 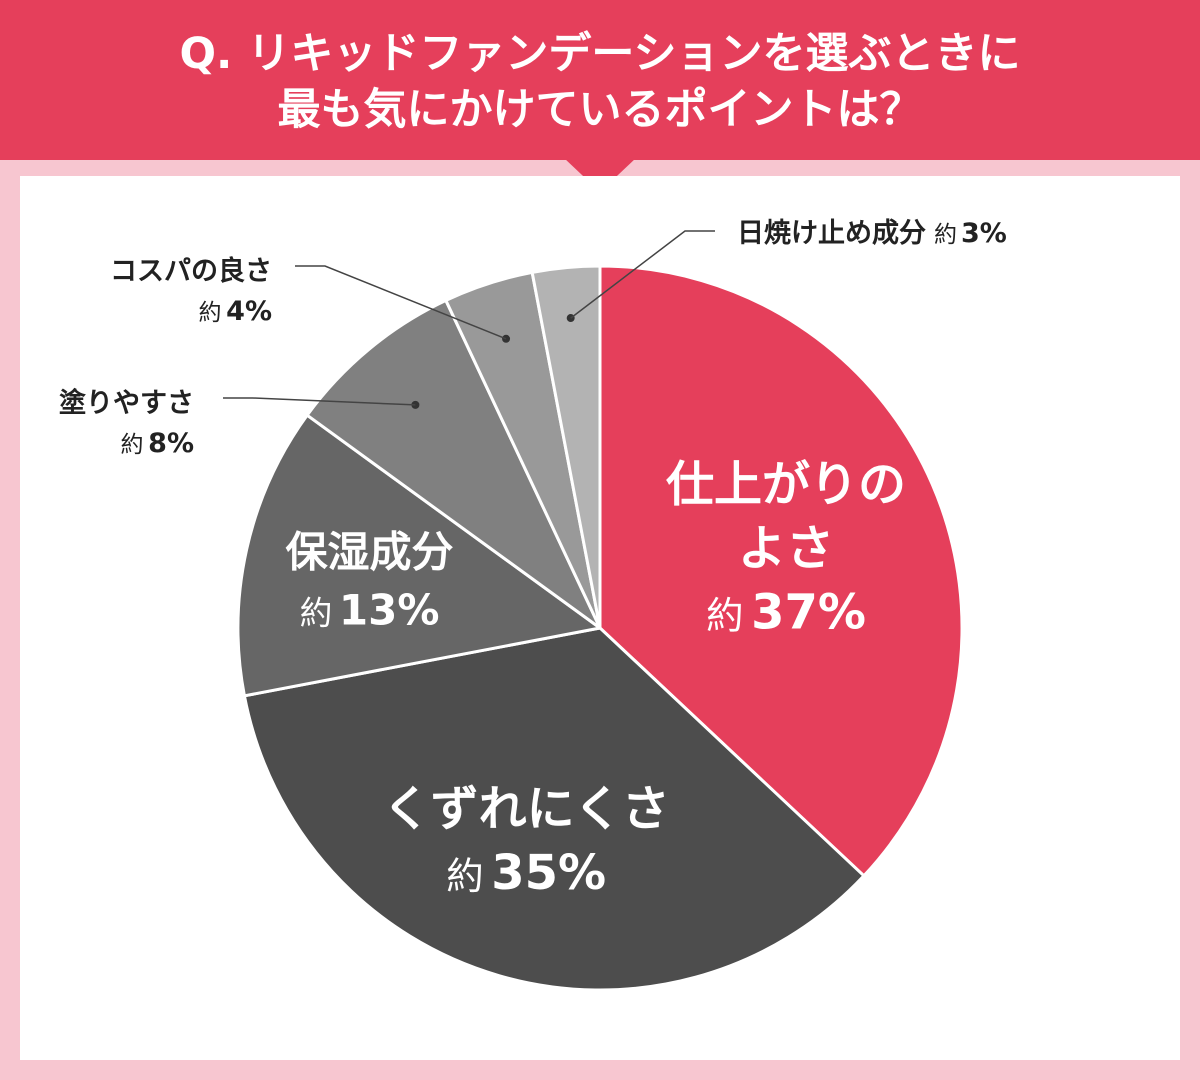 What do you see at coordinates (526, 809) in the screenshot?
I see `slice-2-label-line-1: くずれにくさ` at bounding box center [526, 809].